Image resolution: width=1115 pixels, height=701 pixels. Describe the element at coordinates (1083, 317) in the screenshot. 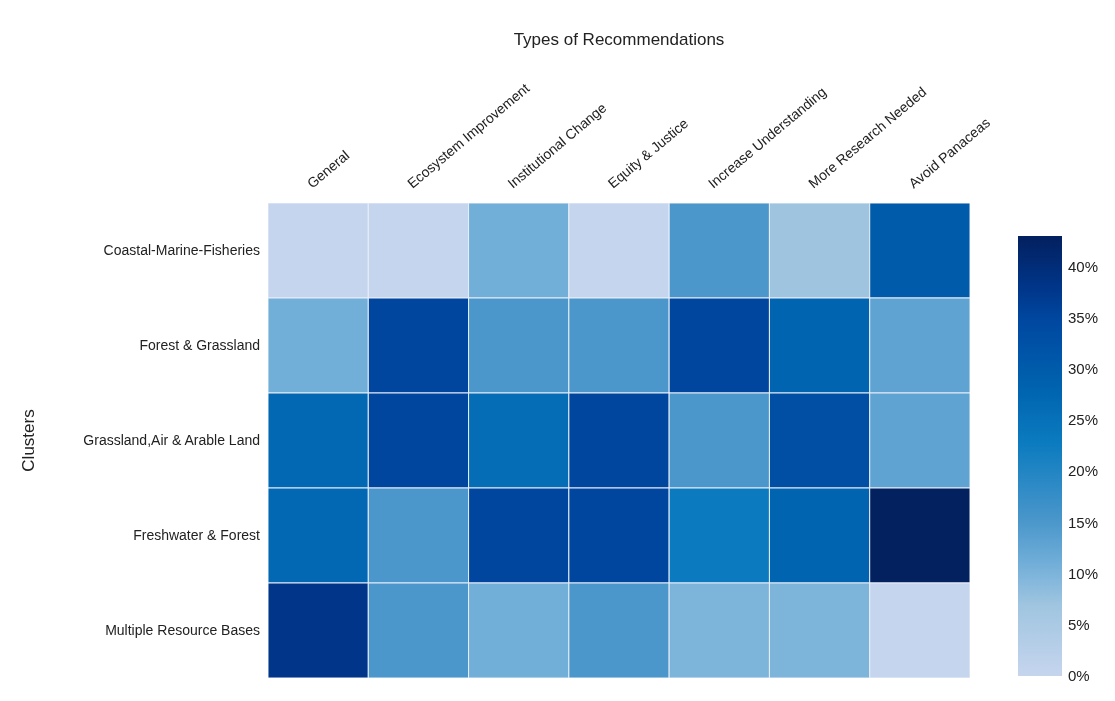

I see `color-bar-label: 35%` at that location.